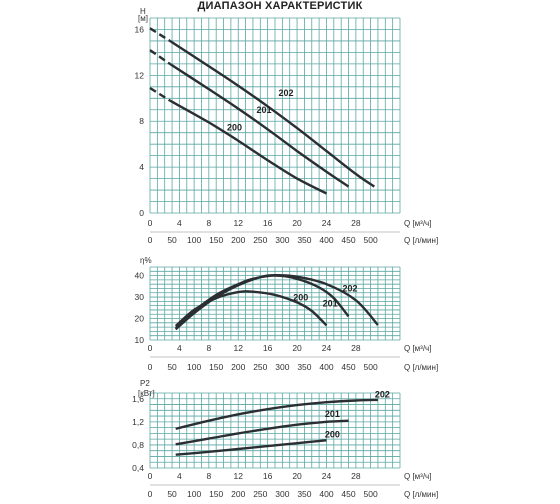 This screenshot has width=560, height=504. I want to click on y-axis-label: η%, so click(146, 260).